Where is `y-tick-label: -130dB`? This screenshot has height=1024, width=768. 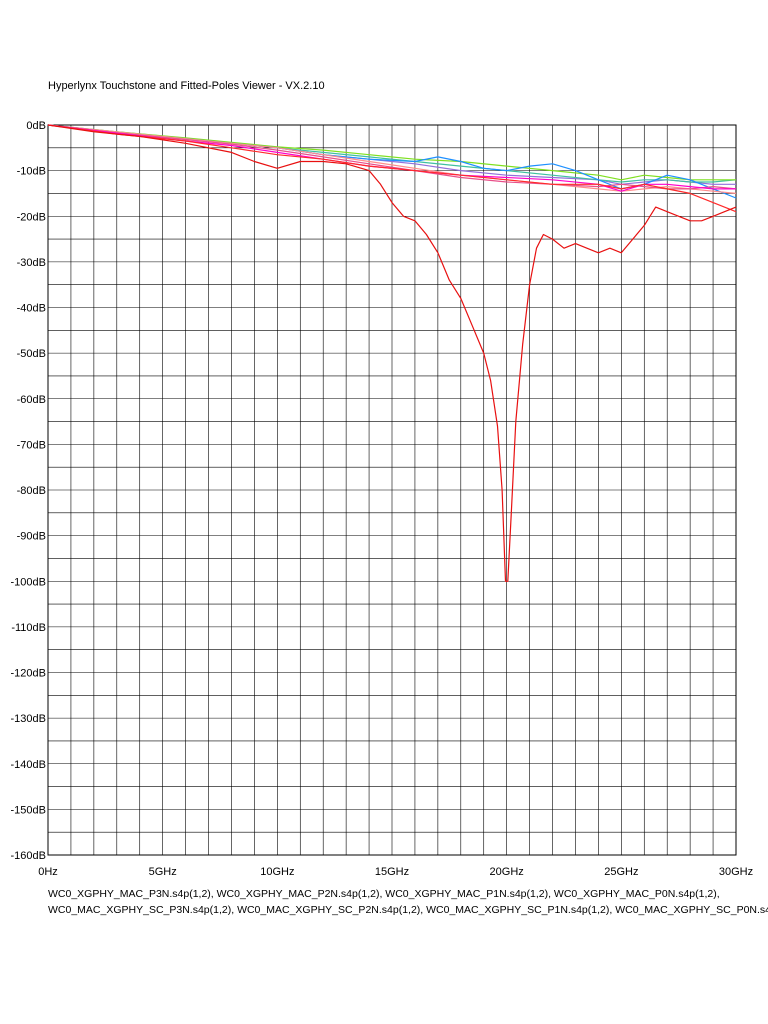
y-tick-label: -130dB is located at coordinates (28, 719).